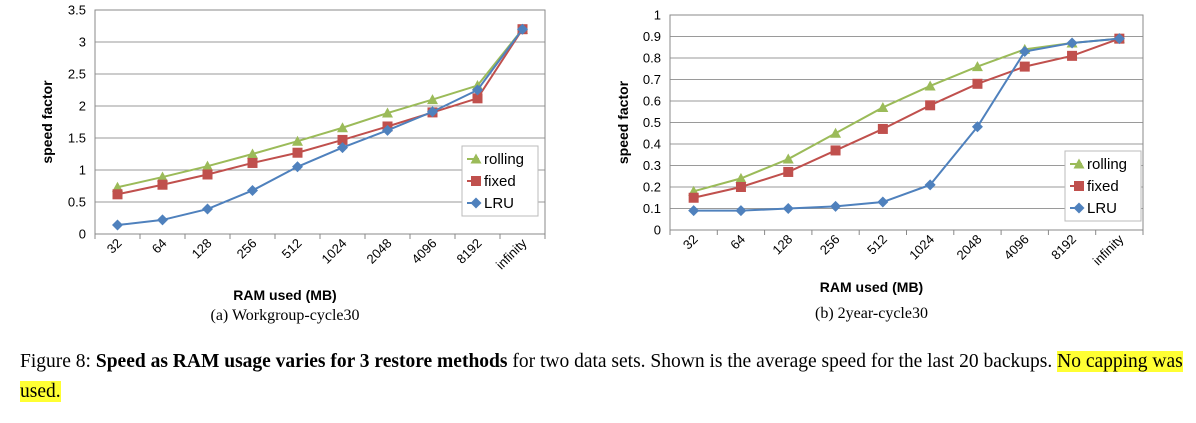 The image size is (1196, 423). What do you see at coordinates (1016, 247) in the screenshot?
I see `x-tick-label: 4096` at bounding box center [1016, 247].